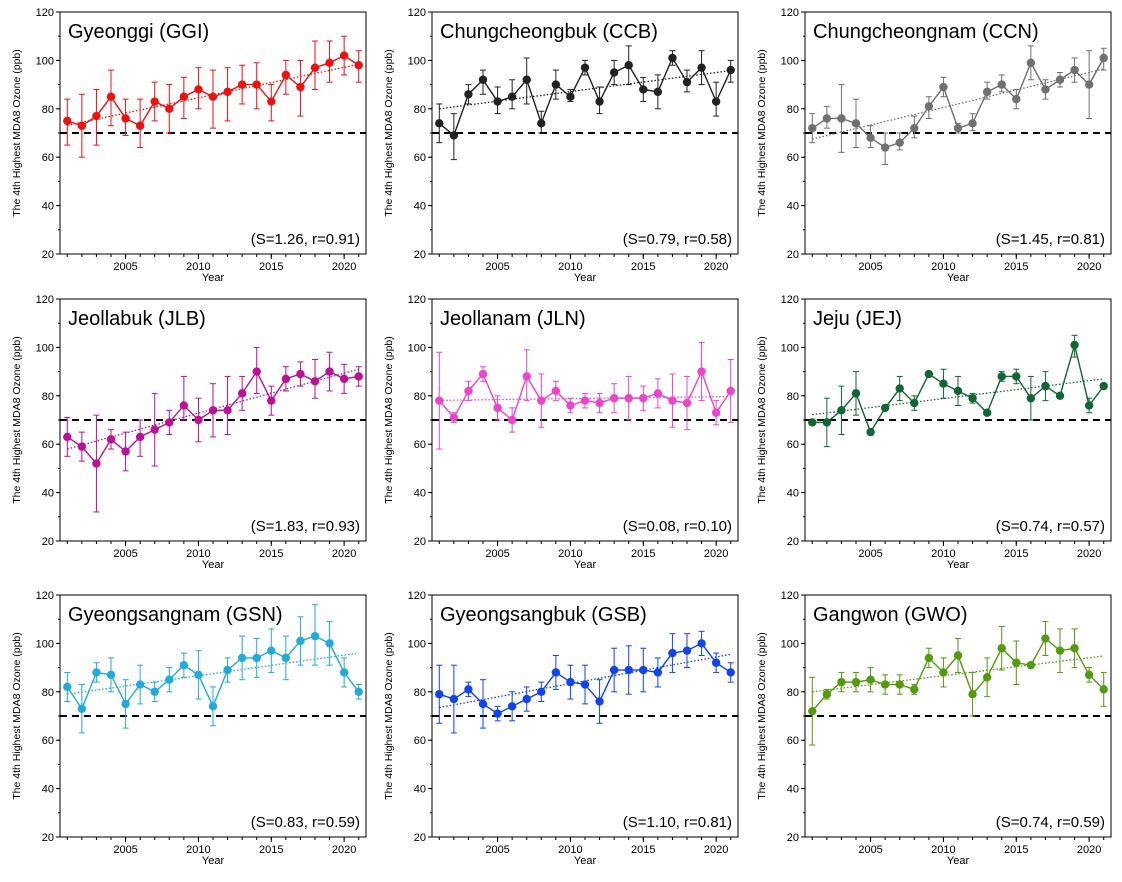 The height and width of the screenshot is (882, 1122). I want to click on stats-annotation: (S=1.10, r=0.81), so click(677, 822).